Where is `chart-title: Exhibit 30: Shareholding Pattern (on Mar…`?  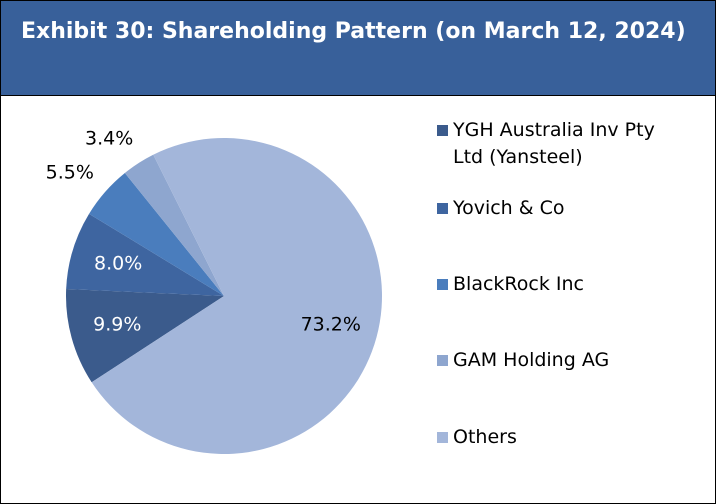 chart-title: Exhibit 30: Shareholding Pattern (on Mar… is located at coordinates (353, 31).